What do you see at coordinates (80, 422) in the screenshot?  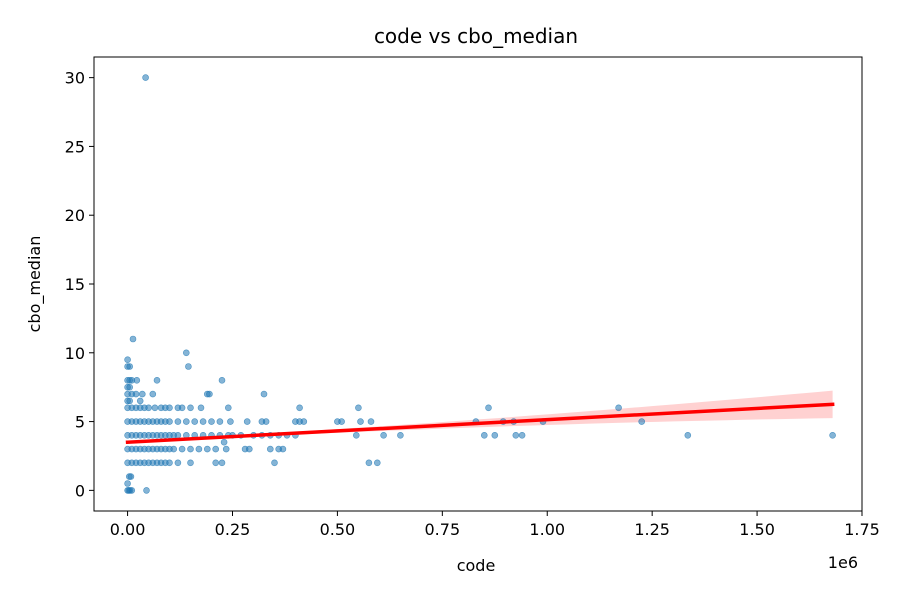 I see `y-tick-label: 5` at bounding box center [80, 422].